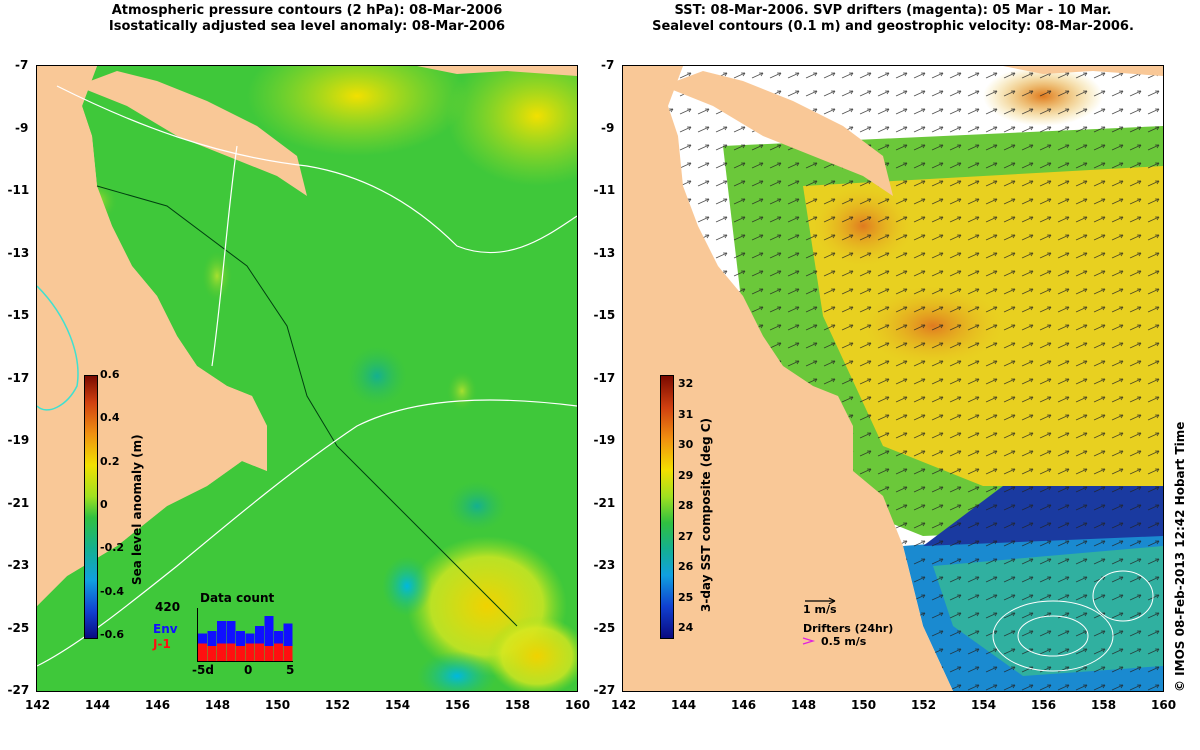 The image size is (1200, 750). What do you see at coordinates (398, 705) in the screenshot?
I see `left-lon-label: 154` at bounding box center [398, 705].